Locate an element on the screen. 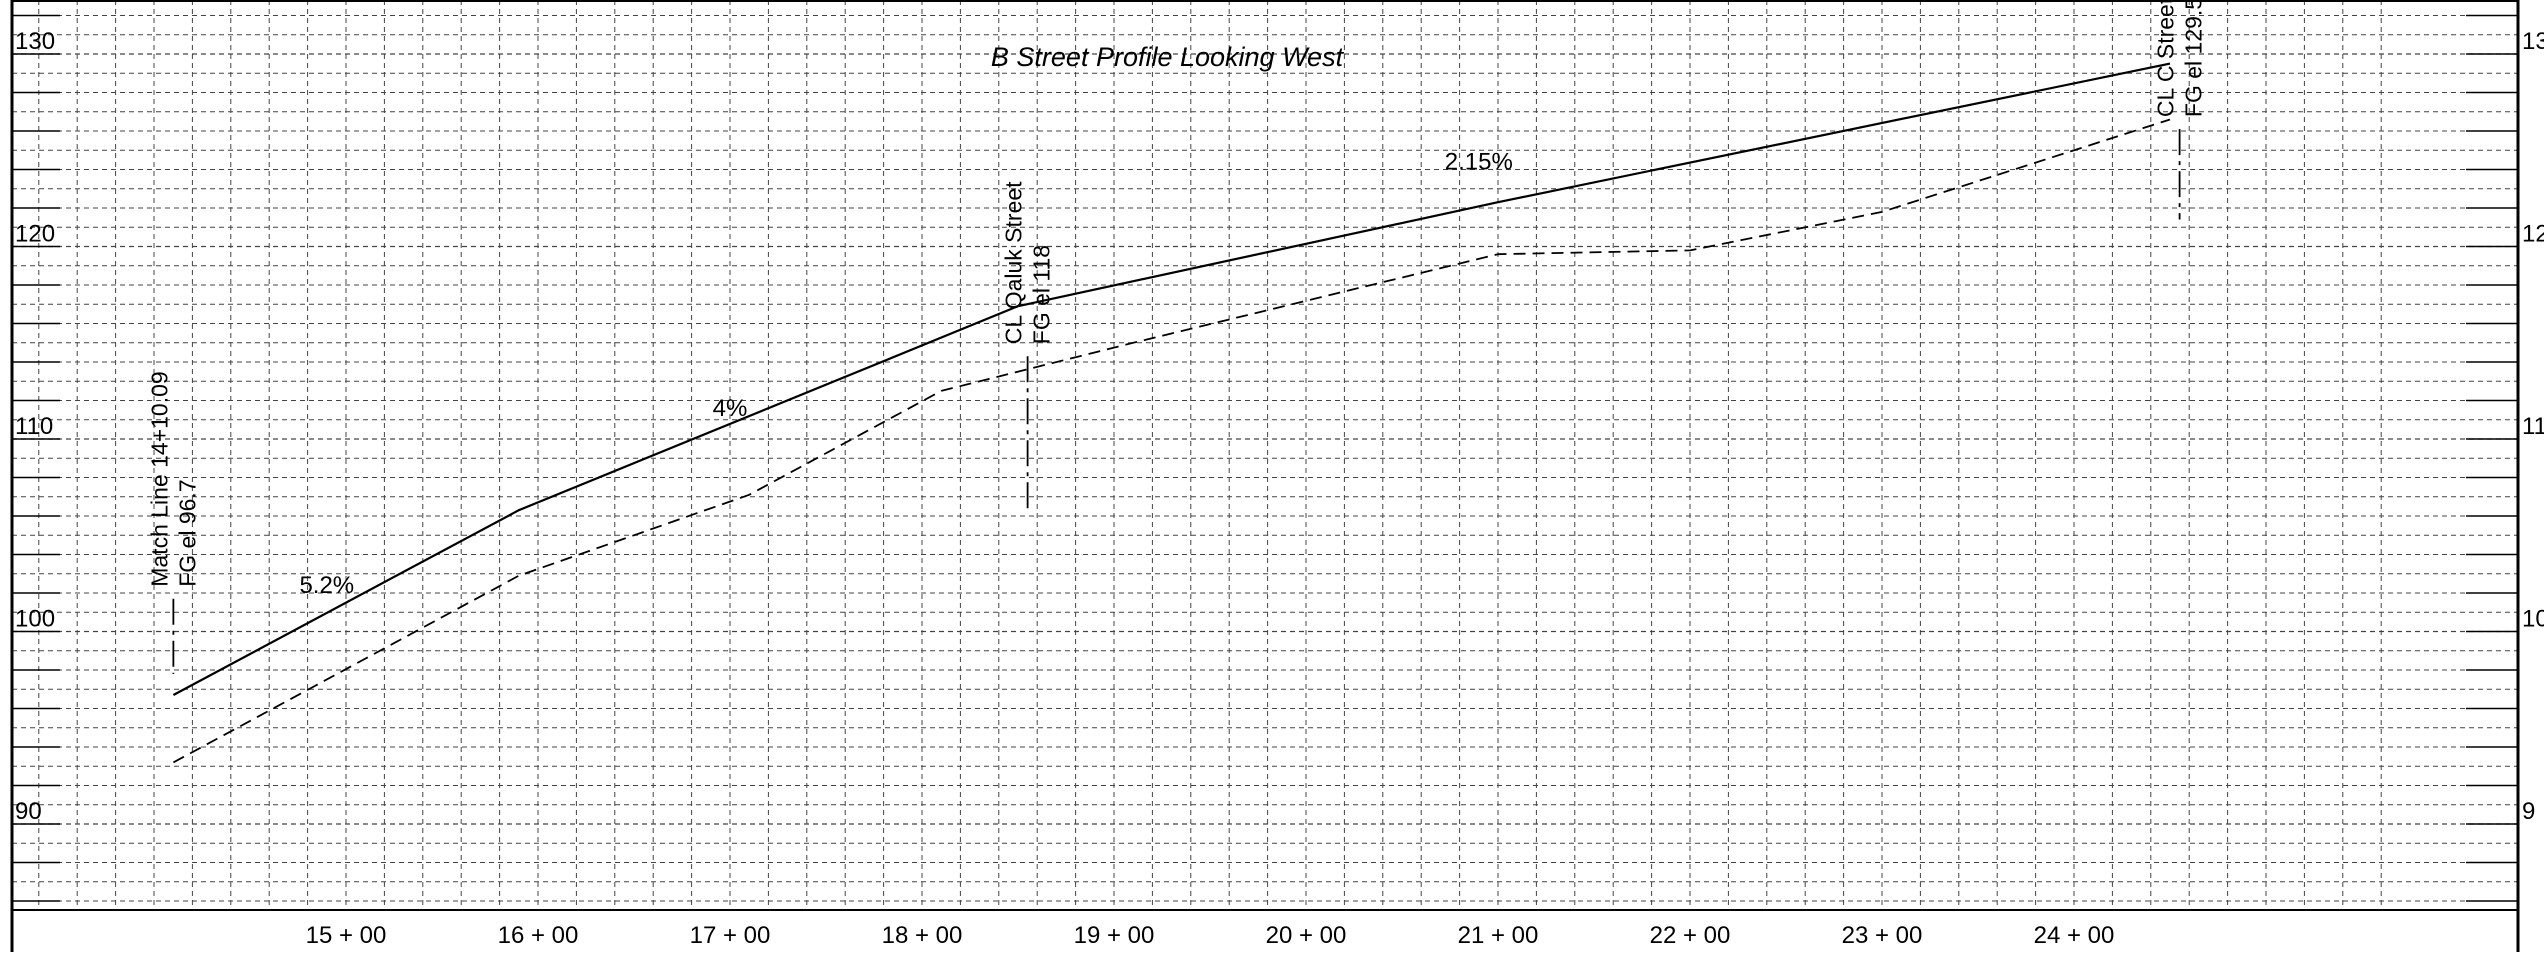 The height and width of the screenshot is (957, 2544). callout-note: Match Line 14+10.09 FG el 96.7 is located at coordinates (173, 478).